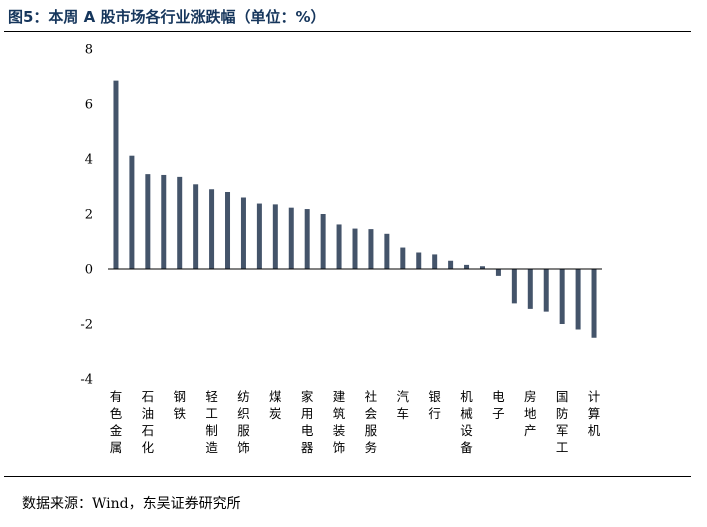 The width and height of the screenshot is (707, 527). I want to click on x-category-label: 银行, so click(434, 405).